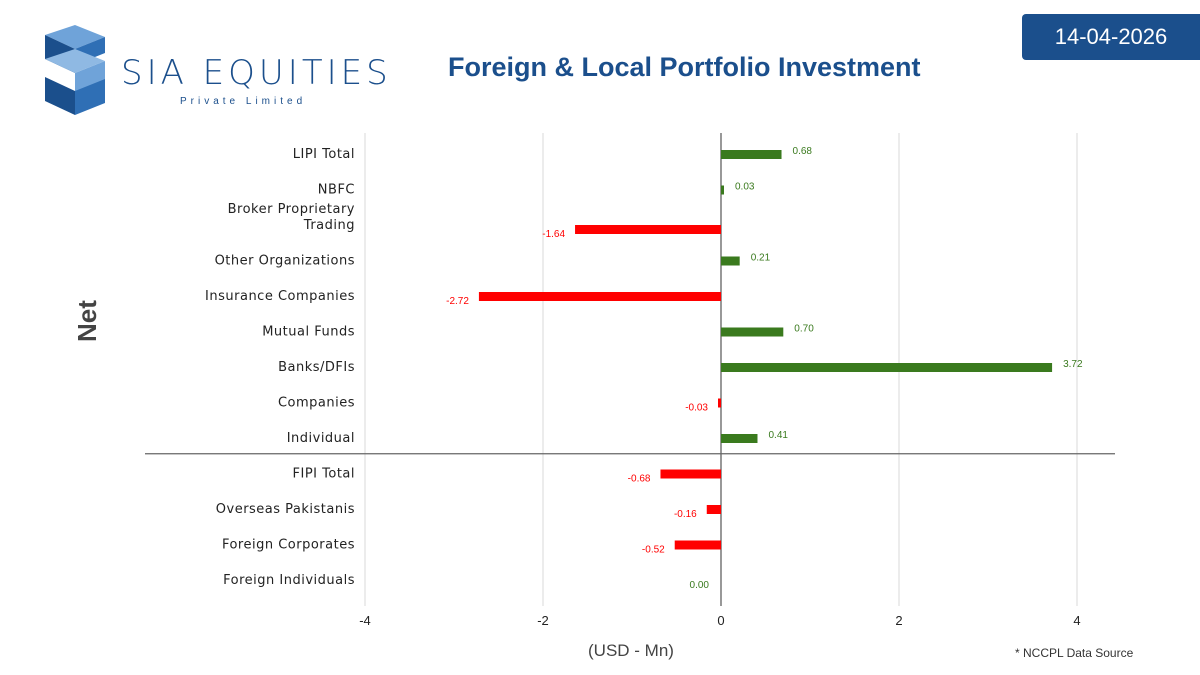 This screenshot has width=1200, height=675. What do you see at coordinates (288, 545) in the screenshot?
I see `category-label: Foreign Corporates` at bounding box center [288, 545].